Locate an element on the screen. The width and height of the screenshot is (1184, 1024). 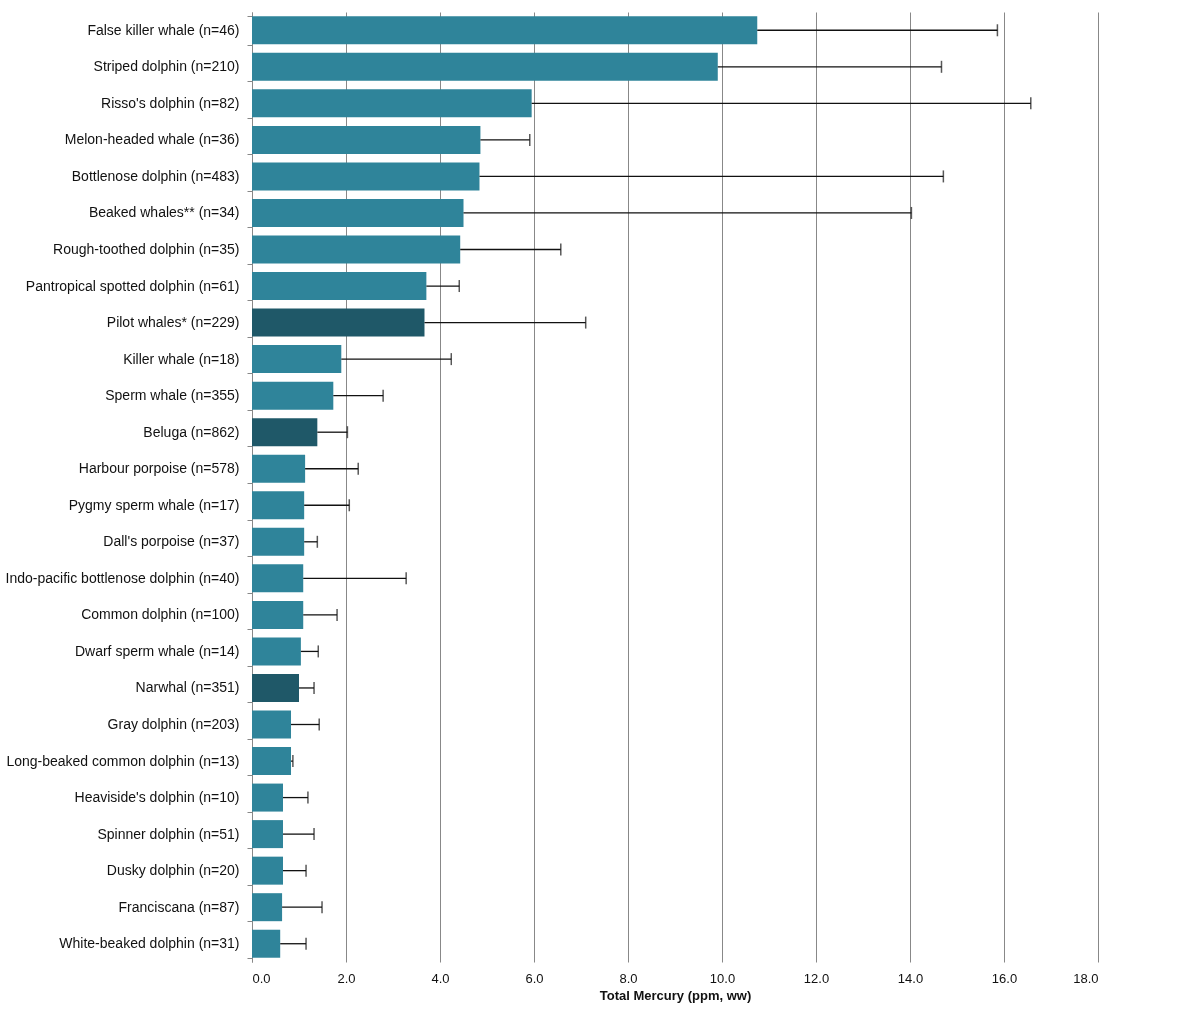
y-tick-label: False killer whale (n=46) is located at coordinates (163, 29).